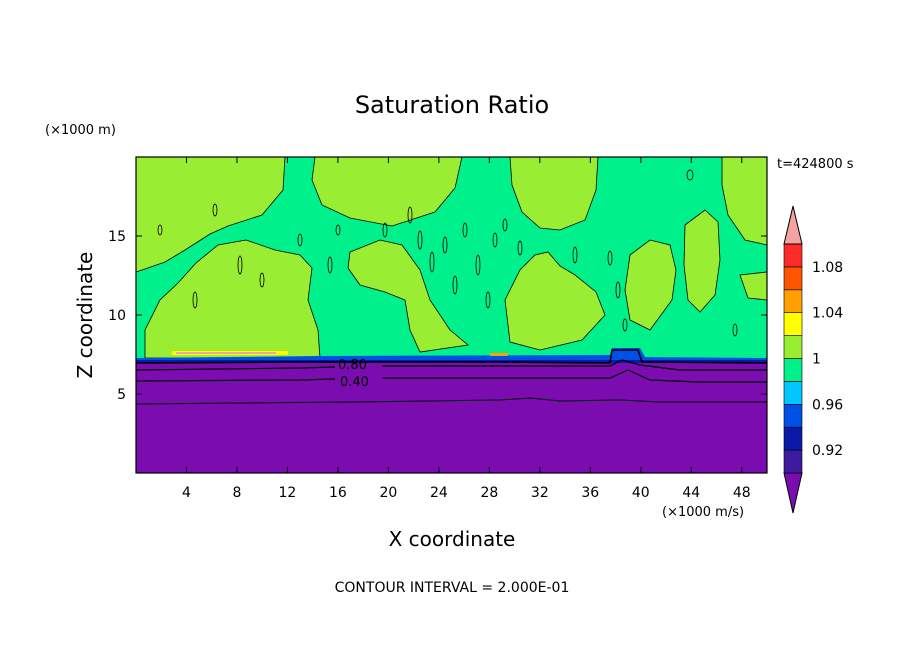  What do you see at coordinates (540, 493) in the screenshot?
I see `x-tick-label: 32` at bounding box center [540, 493].